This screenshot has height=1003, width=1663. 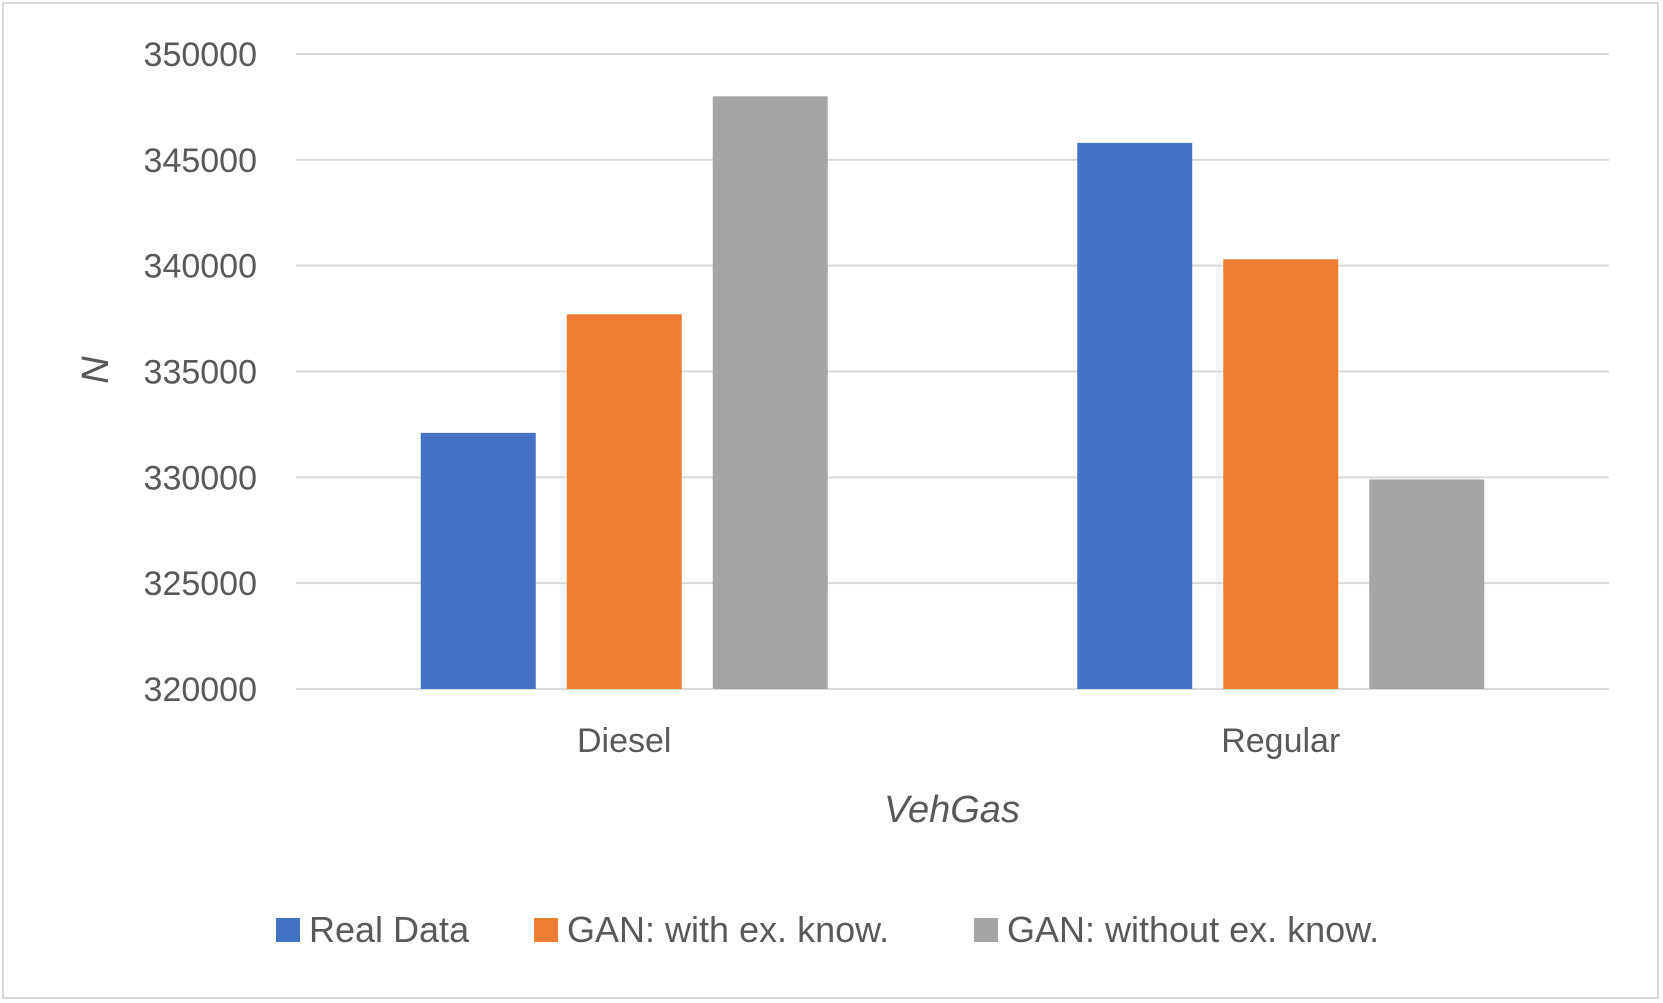 What do you see at coordinates (1135, 415) in the screenshot?
I see `bar-real-data-regular` at bounding box center [1135, 415].